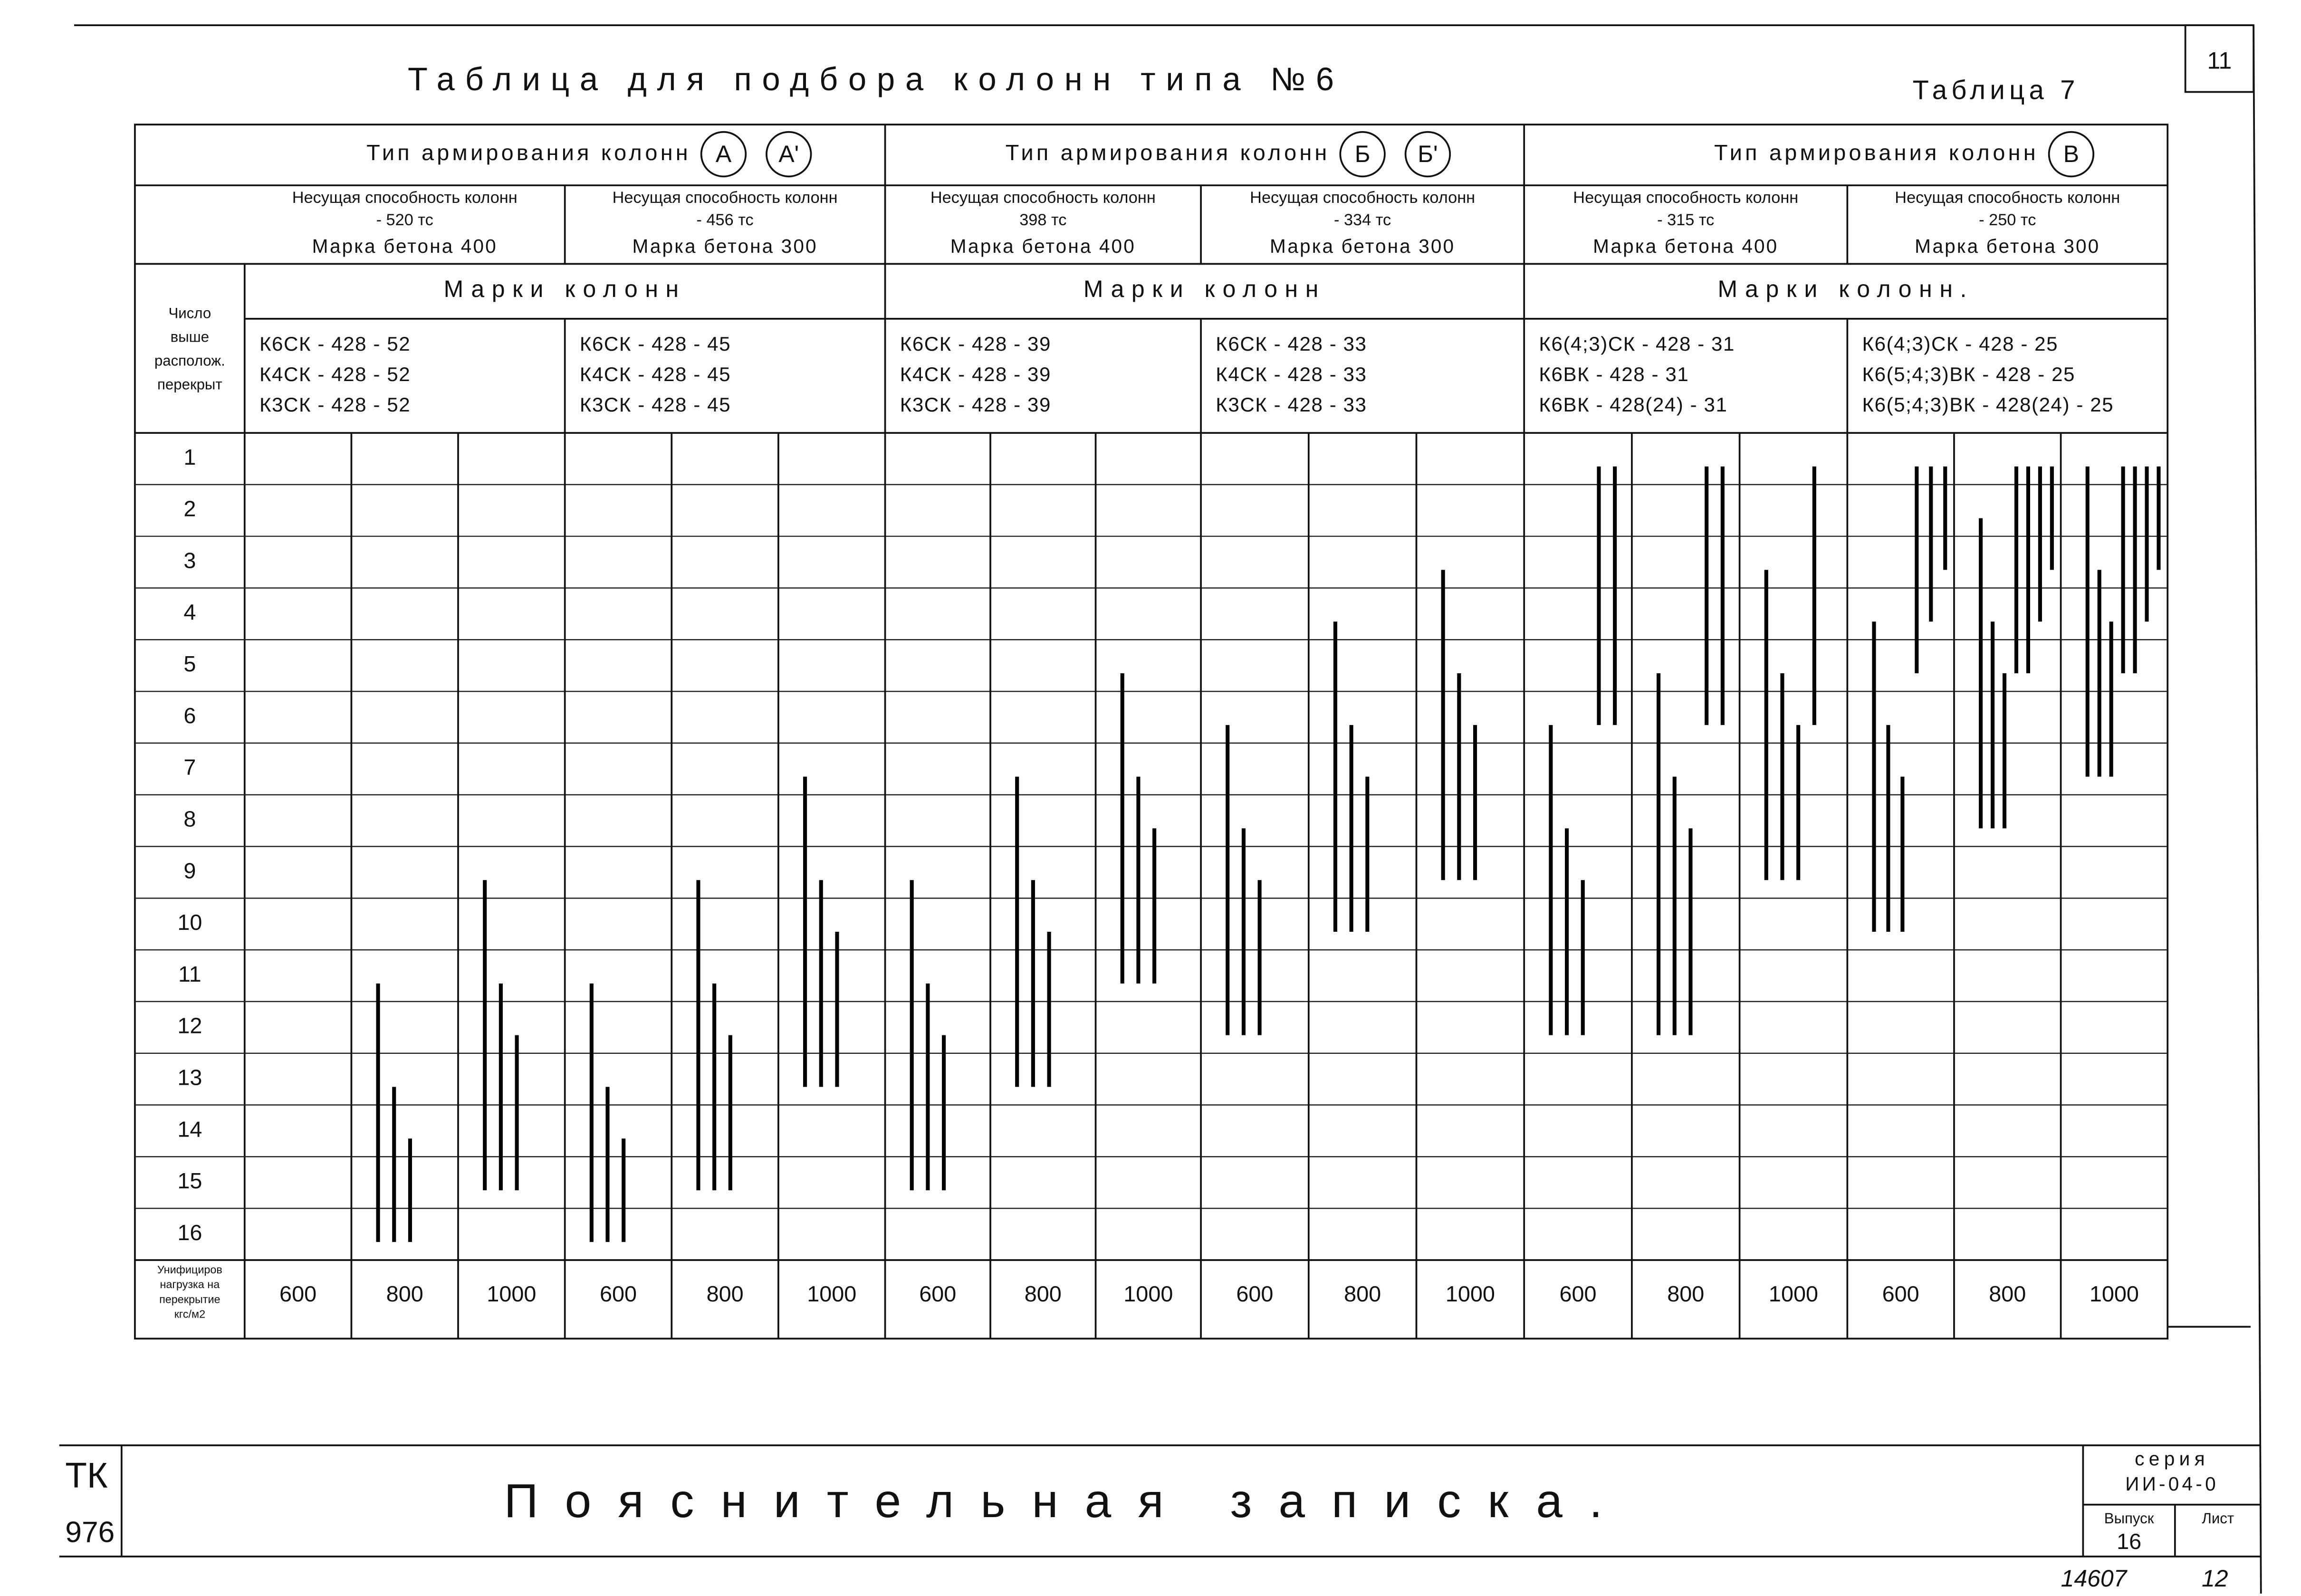  What do you see at coordinates (1997, 90) in the screenshot?
I see `table-label: Таблица 7` at bounding box center [1997, 90].